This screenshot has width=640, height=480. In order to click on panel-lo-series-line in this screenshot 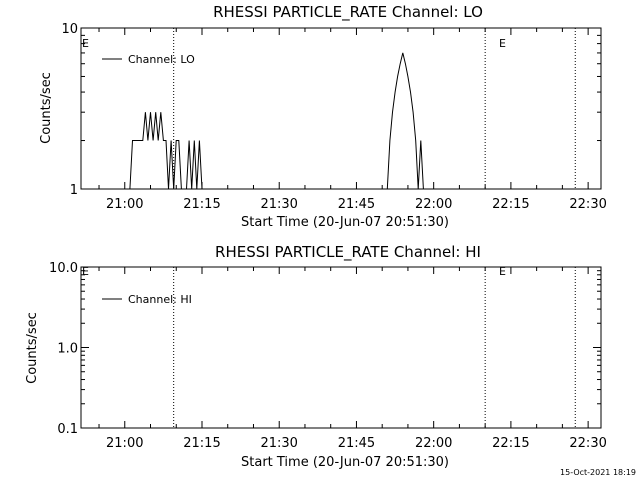, I will do `click(277, 121)`.